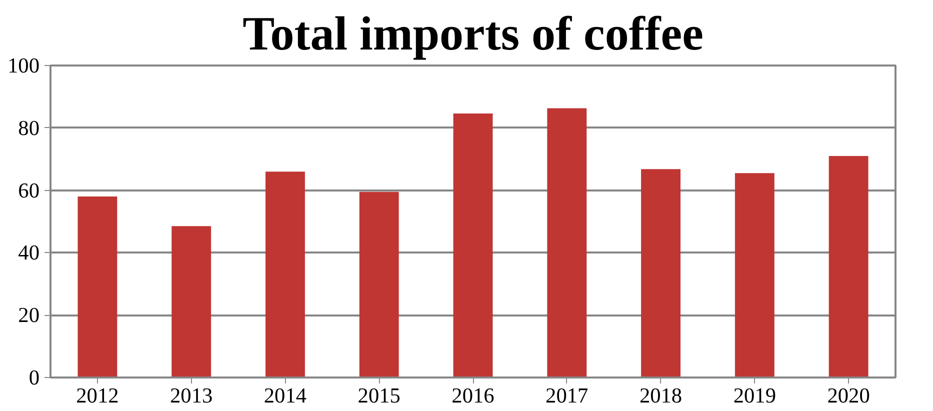 The height and width of the screenshot is (411, 933). I want to click on y-tick-label: 0, so click(34, 378).